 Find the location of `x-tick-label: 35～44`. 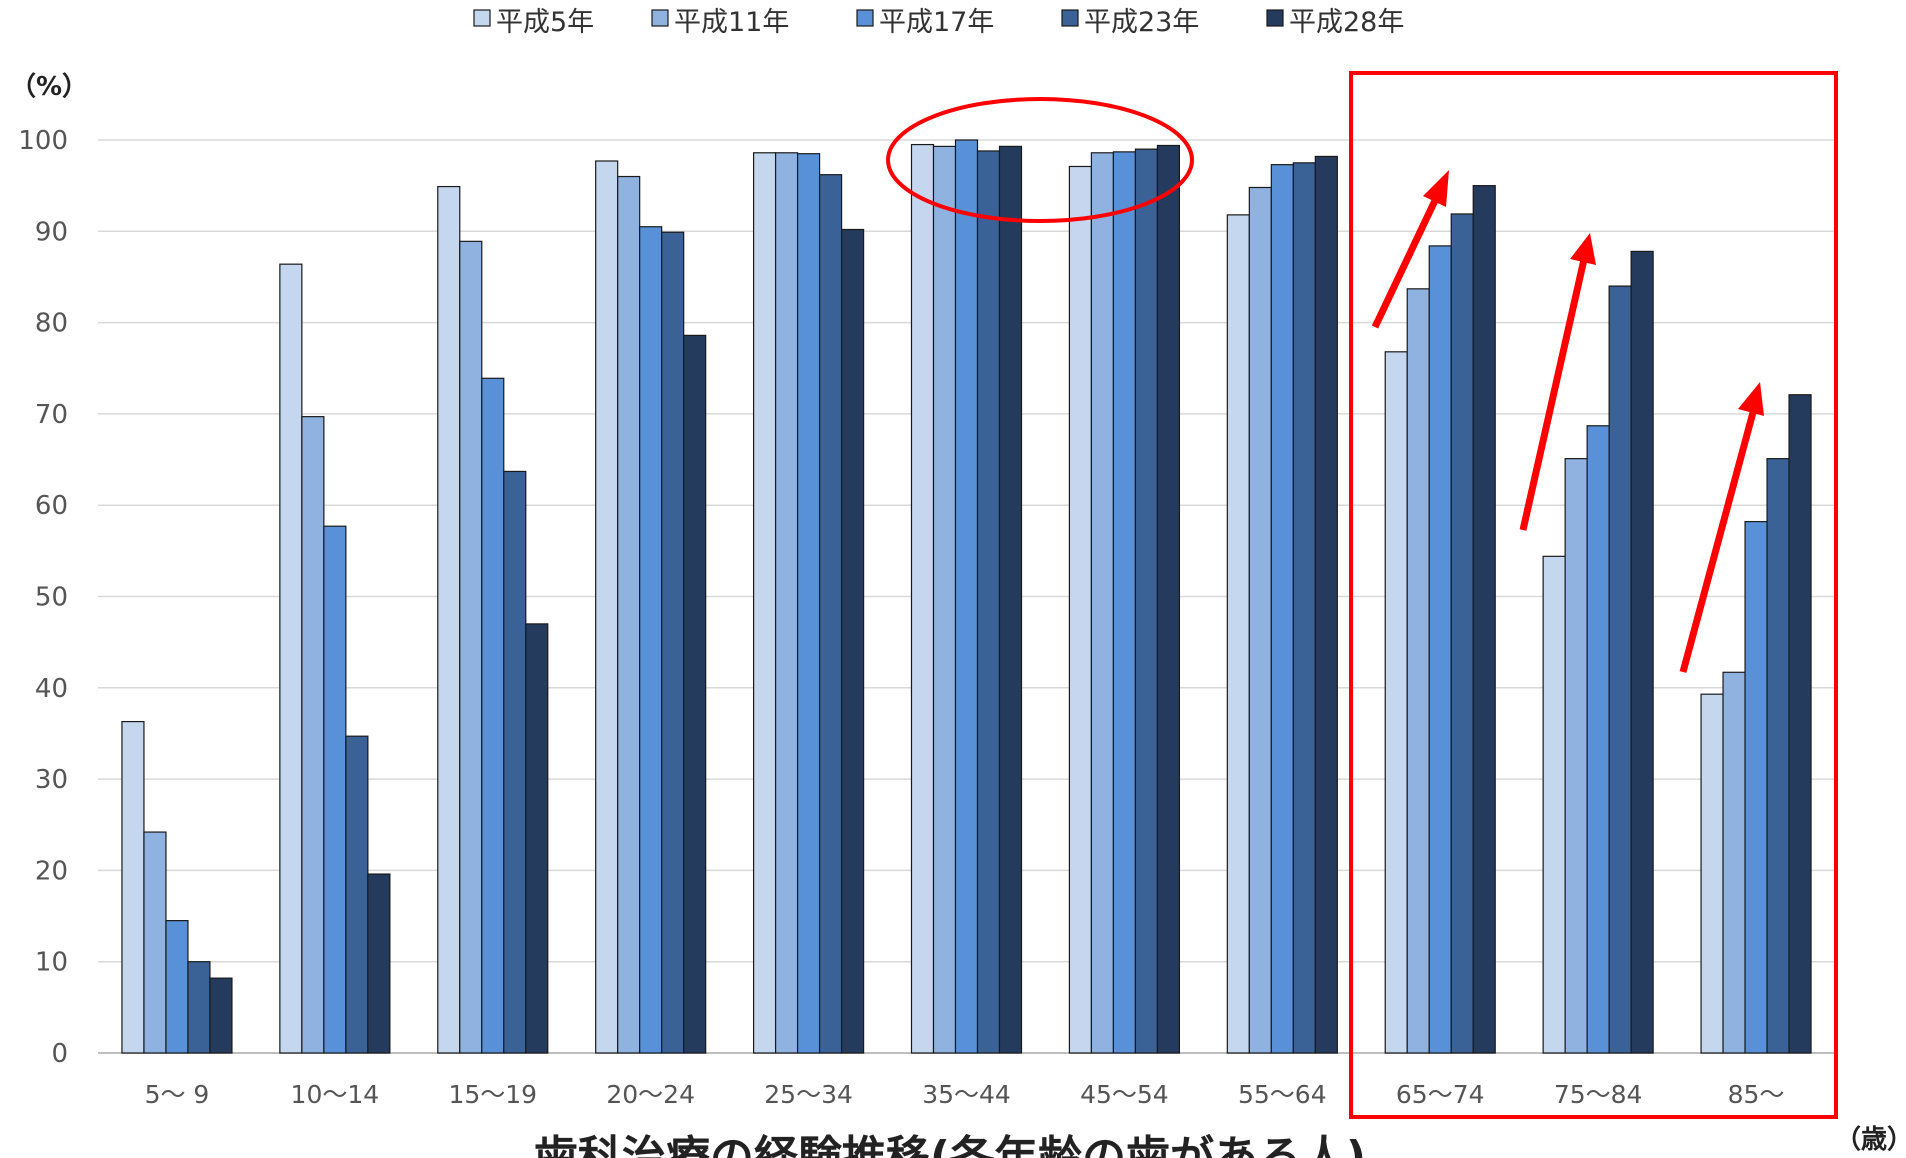

x-tick-label: 35～44 is located at coordinates (966, 1094).